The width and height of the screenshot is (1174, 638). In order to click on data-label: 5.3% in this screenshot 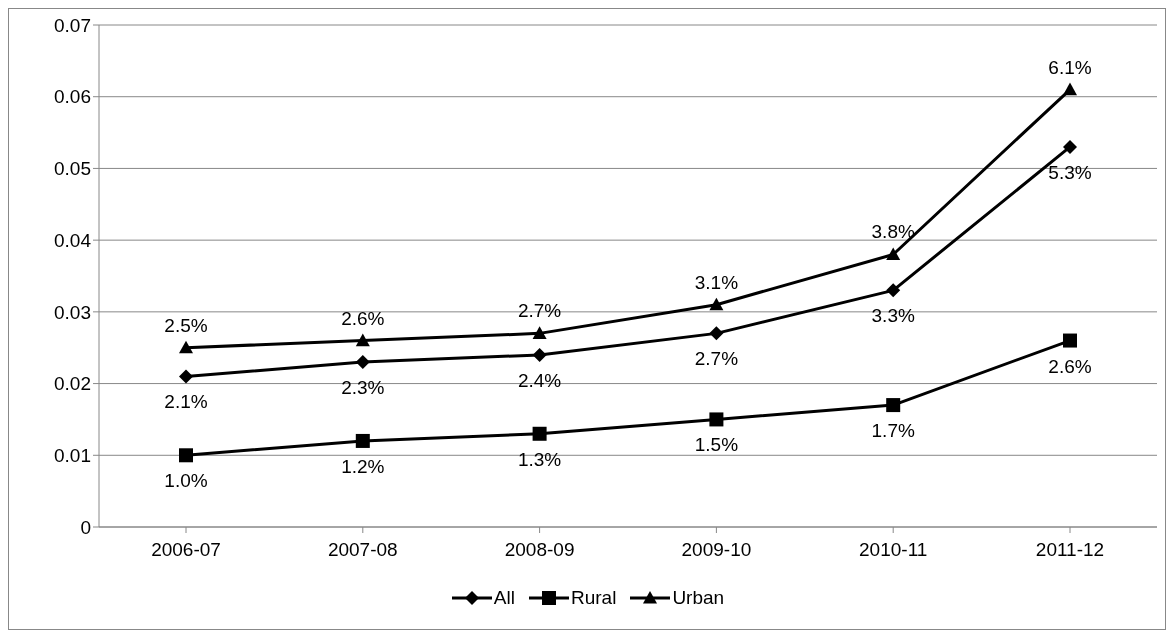, I will do `click(1070, 172)`.